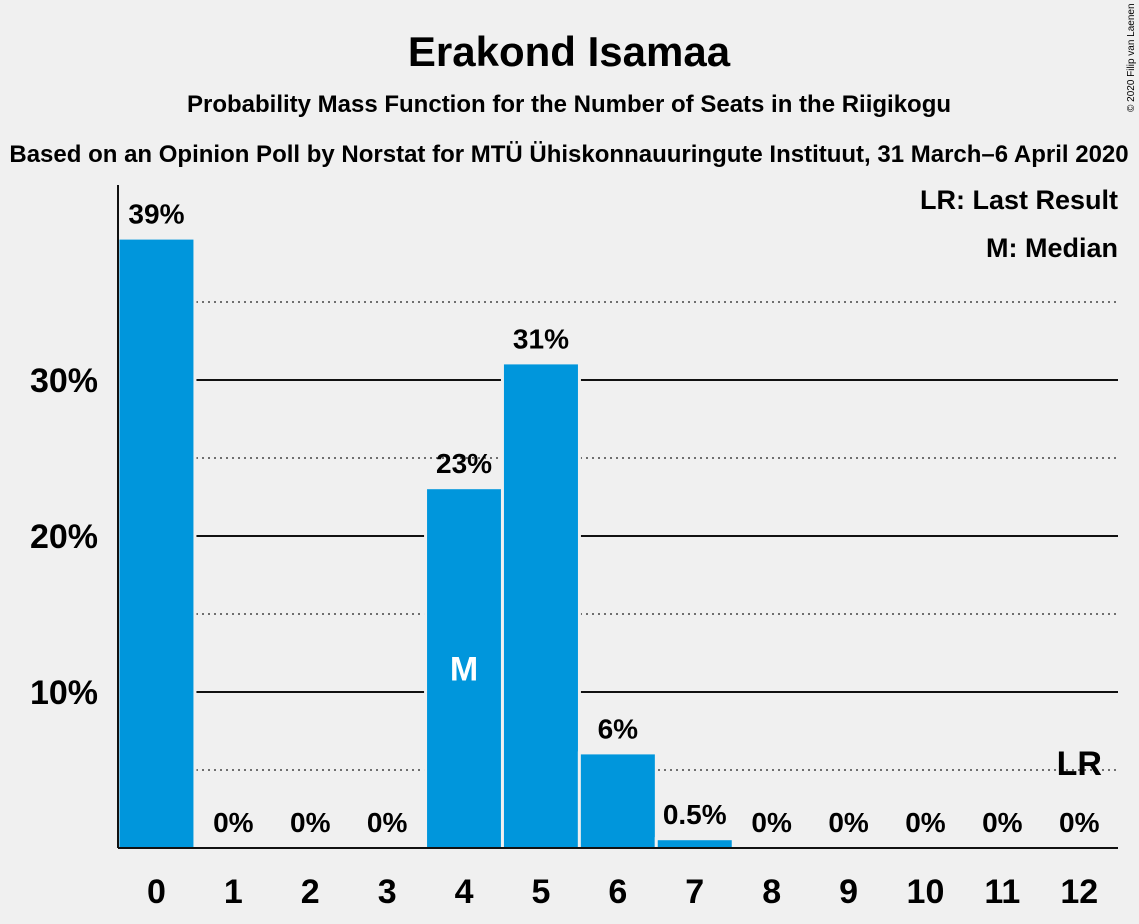  Describe the element at coordinates (64, 537) in the screenshot. I see `y-tick-label: 20%` at that location.